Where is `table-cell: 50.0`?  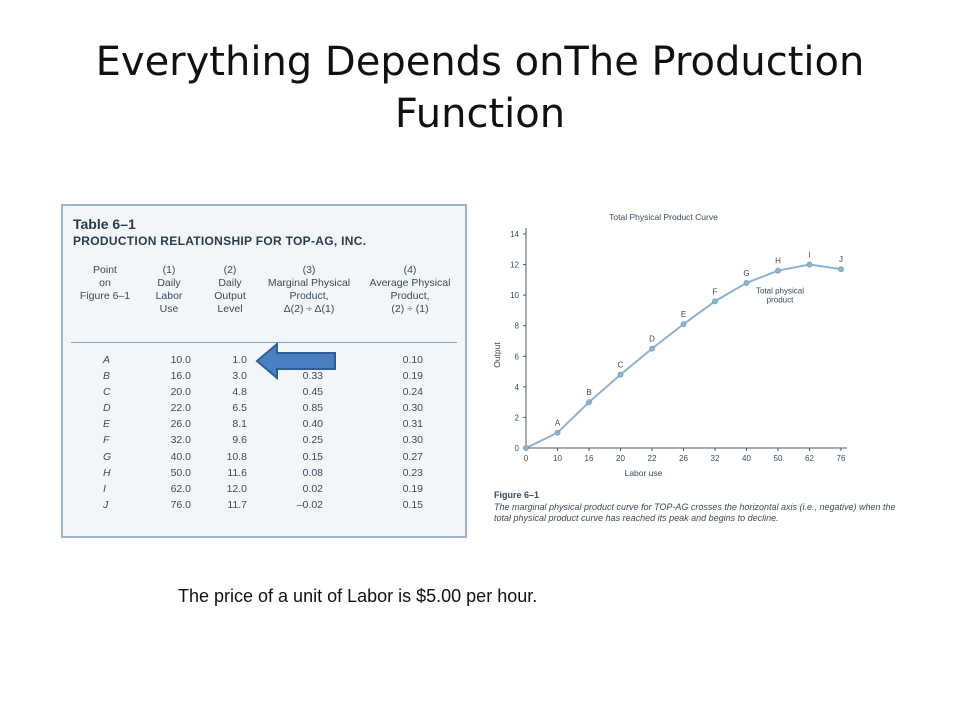
table-cell: 50.0 is located at coordinates (180, 472).